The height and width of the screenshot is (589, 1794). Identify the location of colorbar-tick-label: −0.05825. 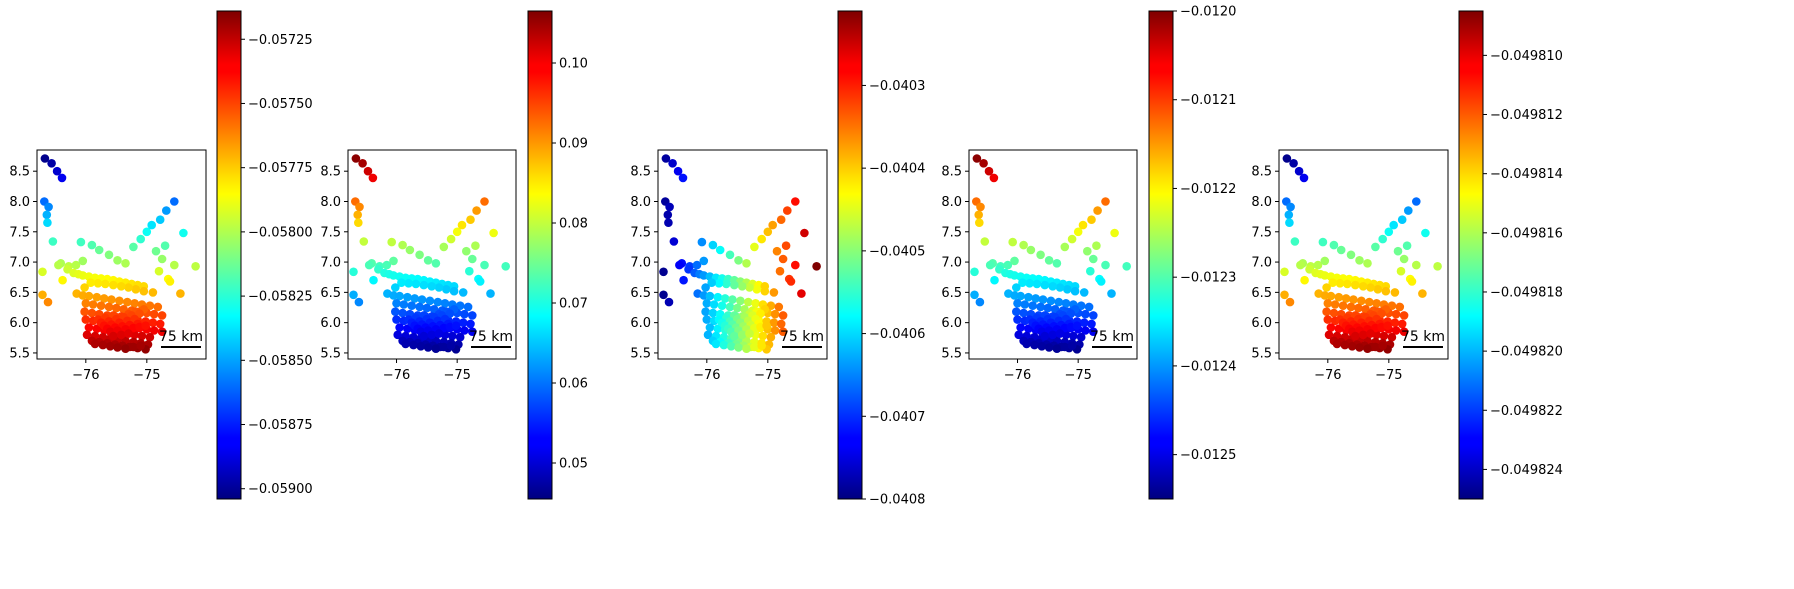
(280, 297).